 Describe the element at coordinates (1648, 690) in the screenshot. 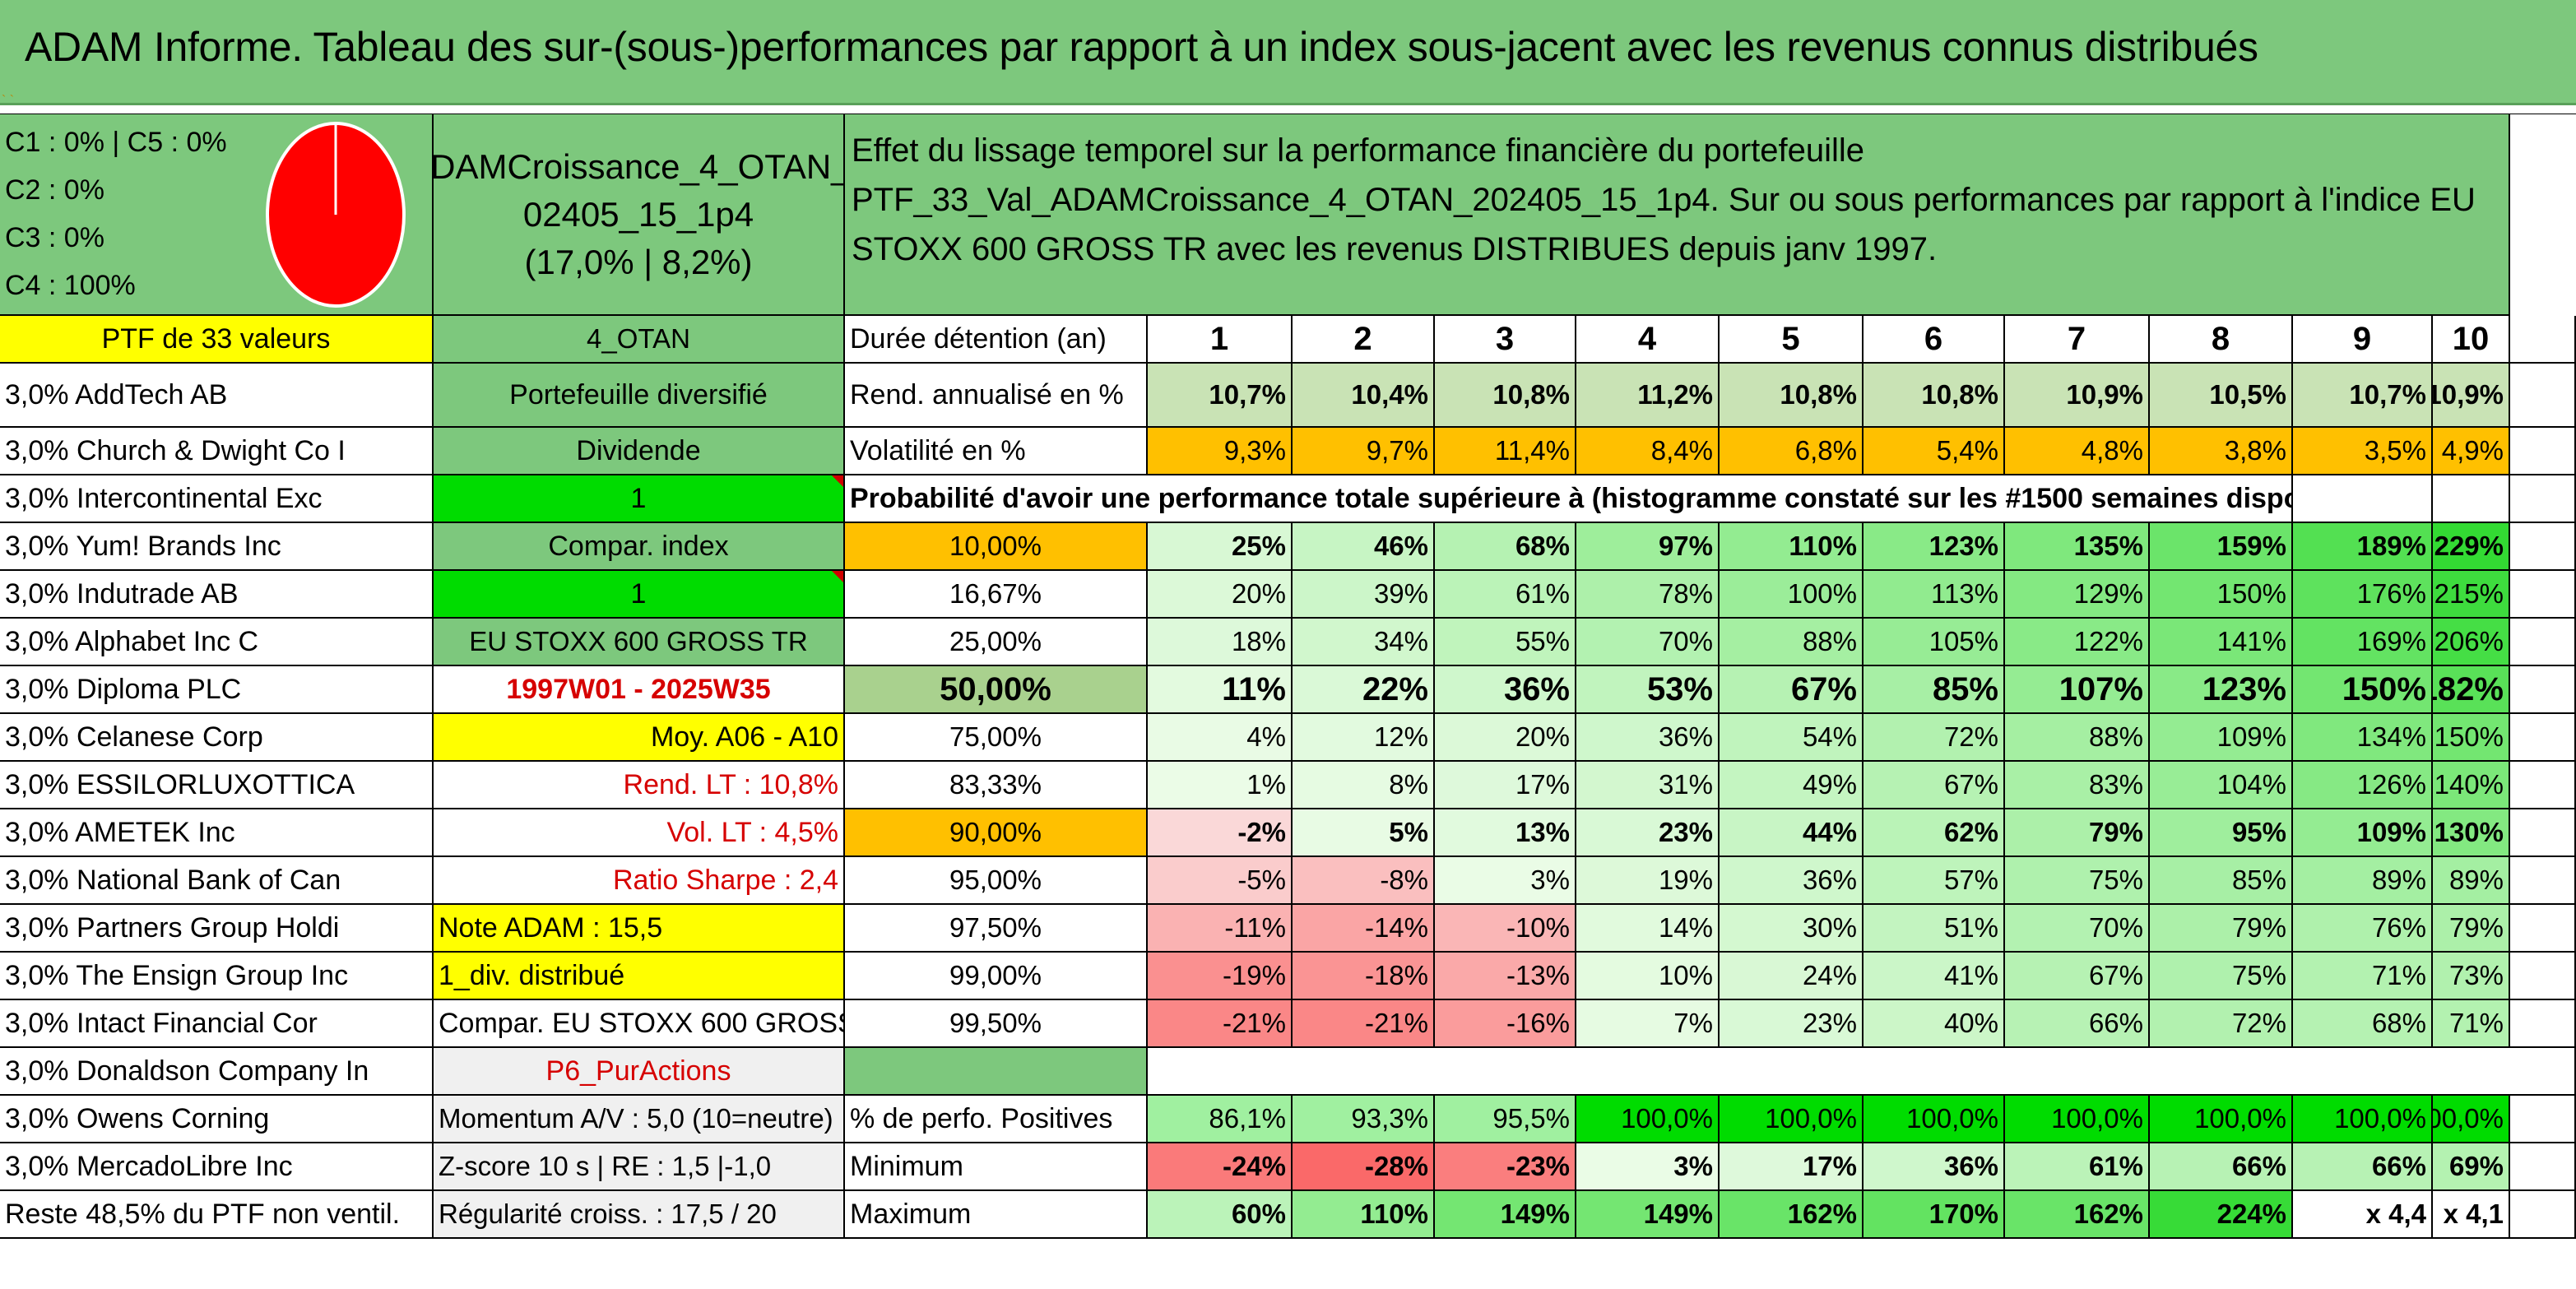

I see `quantile-value: 53%` at that location.